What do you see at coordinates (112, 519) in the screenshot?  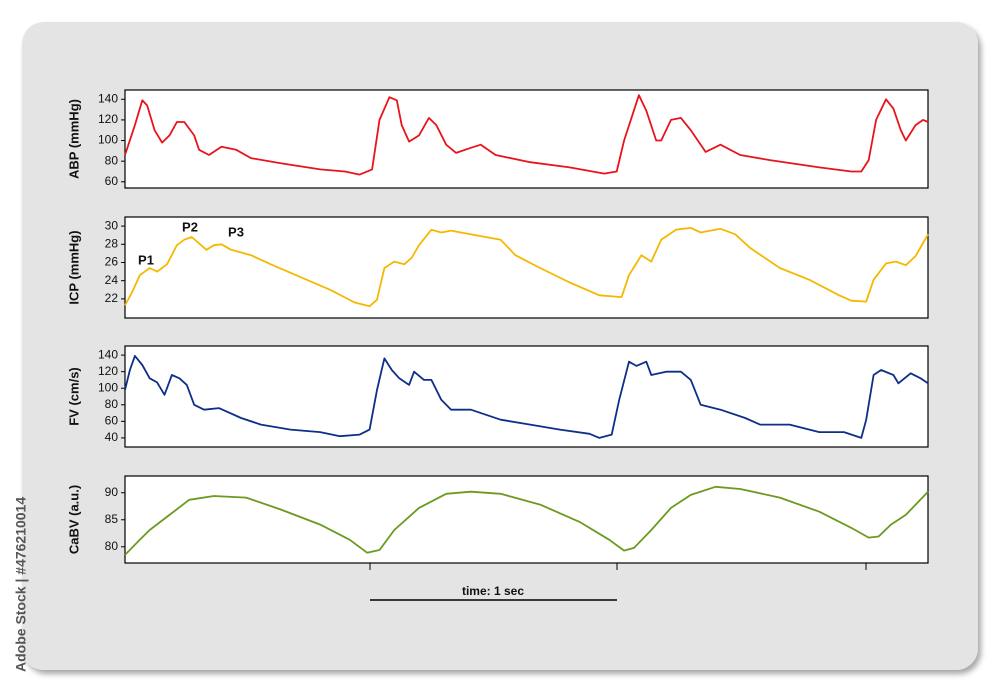 I see `y-tick-label: 85` at bounding box center [112, 519].